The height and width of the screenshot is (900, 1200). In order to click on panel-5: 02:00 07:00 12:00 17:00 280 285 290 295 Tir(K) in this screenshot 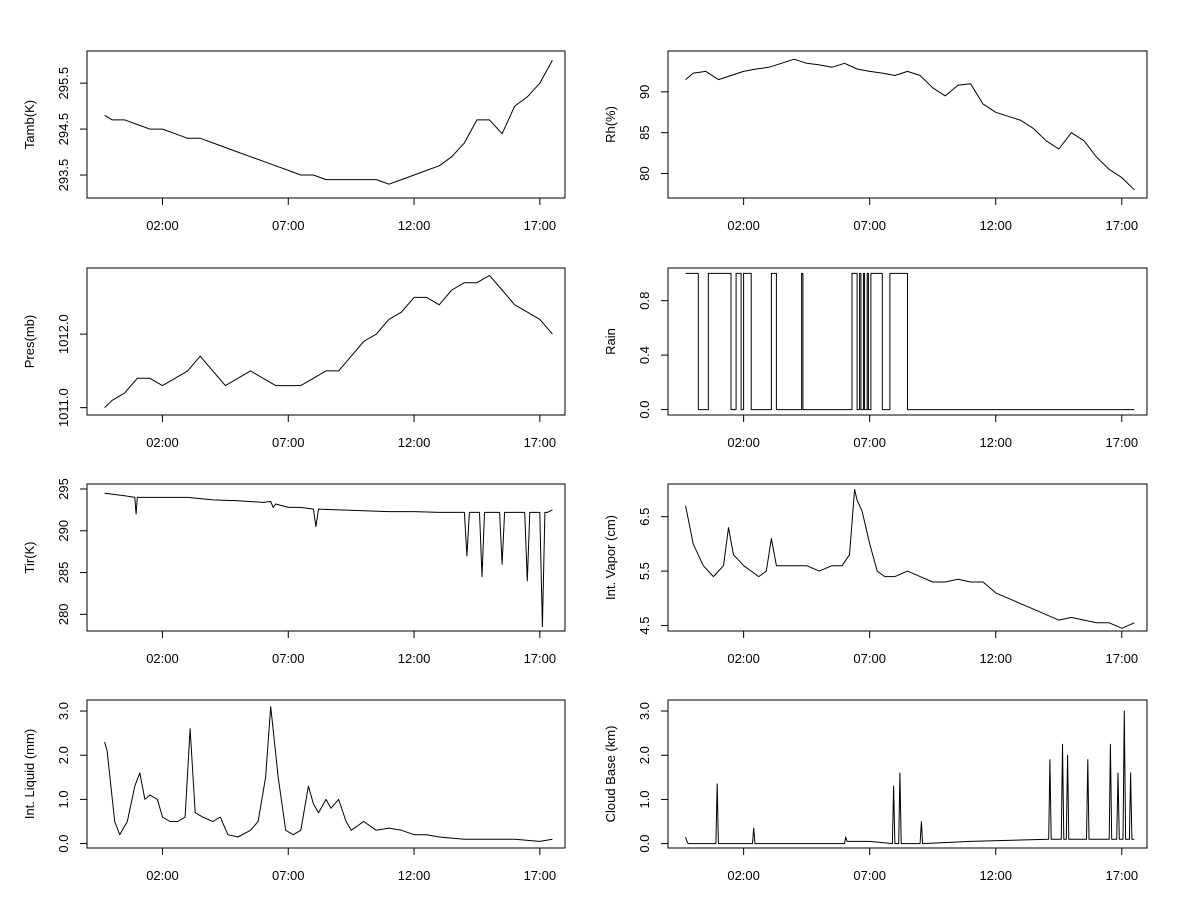, I will do `click(294, 572)`.